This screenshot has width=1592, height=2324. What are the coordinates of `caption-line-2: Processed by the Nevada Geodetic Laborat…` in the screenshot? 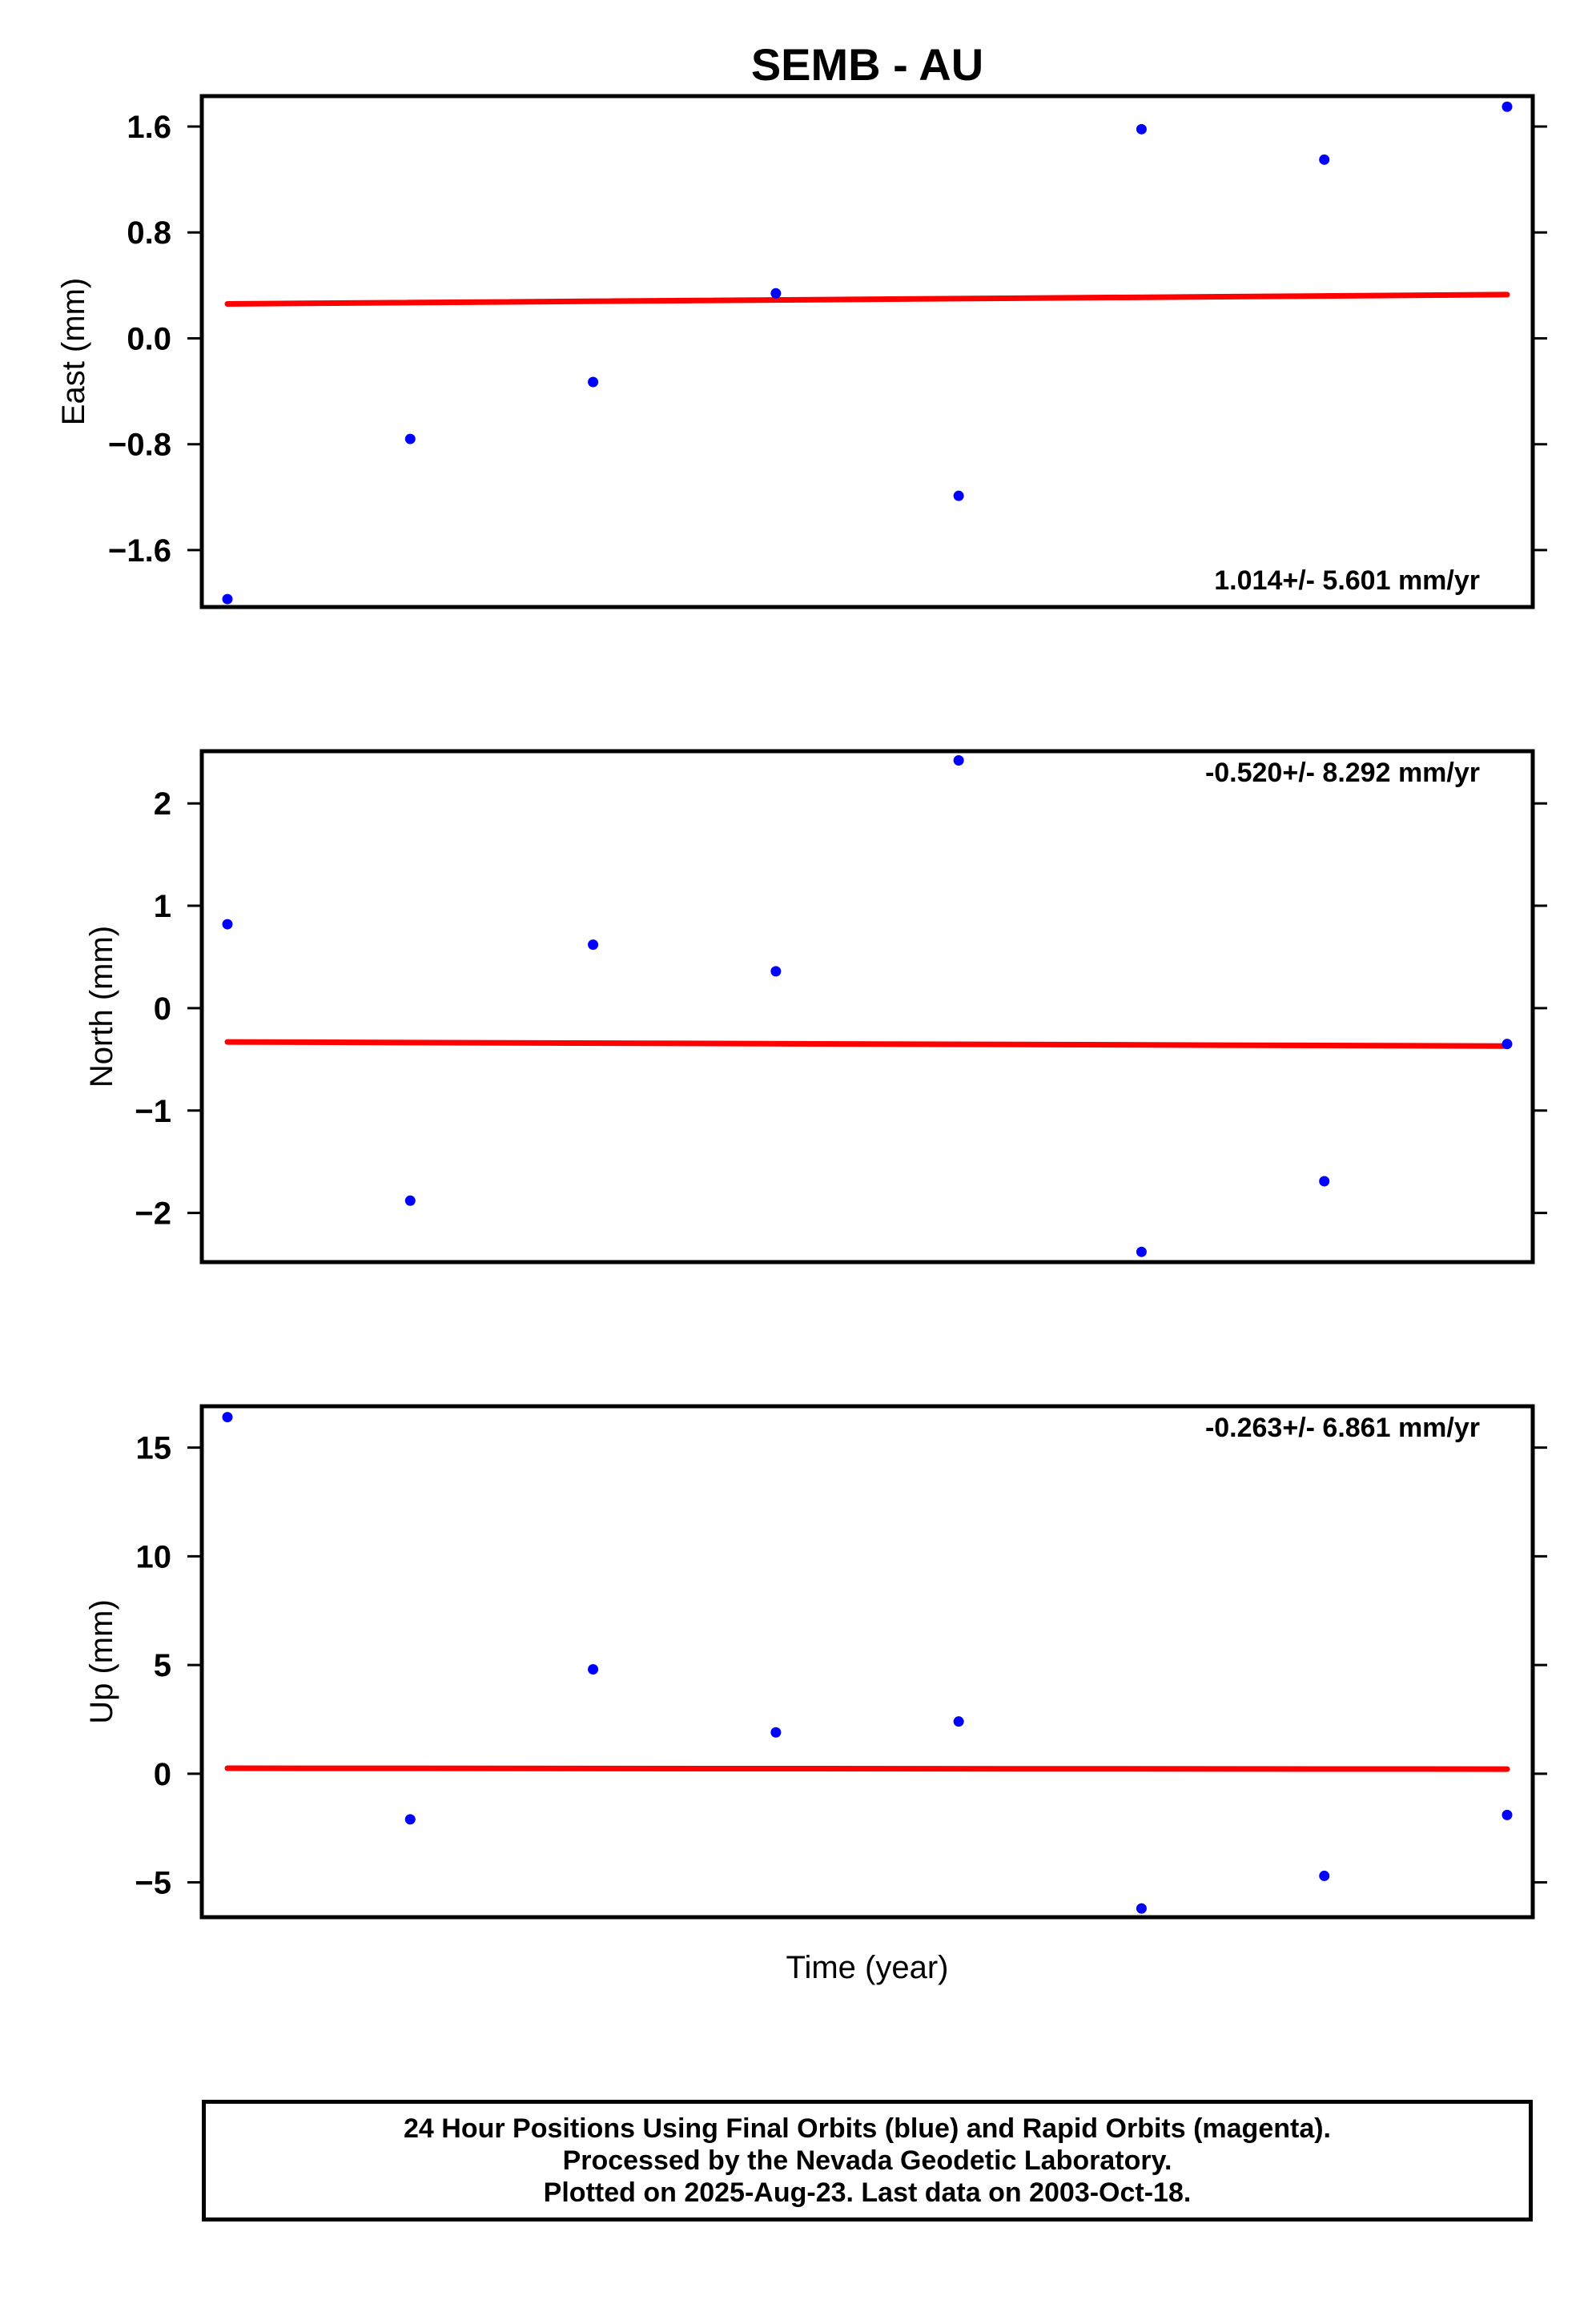 It's located at (867, 2160).